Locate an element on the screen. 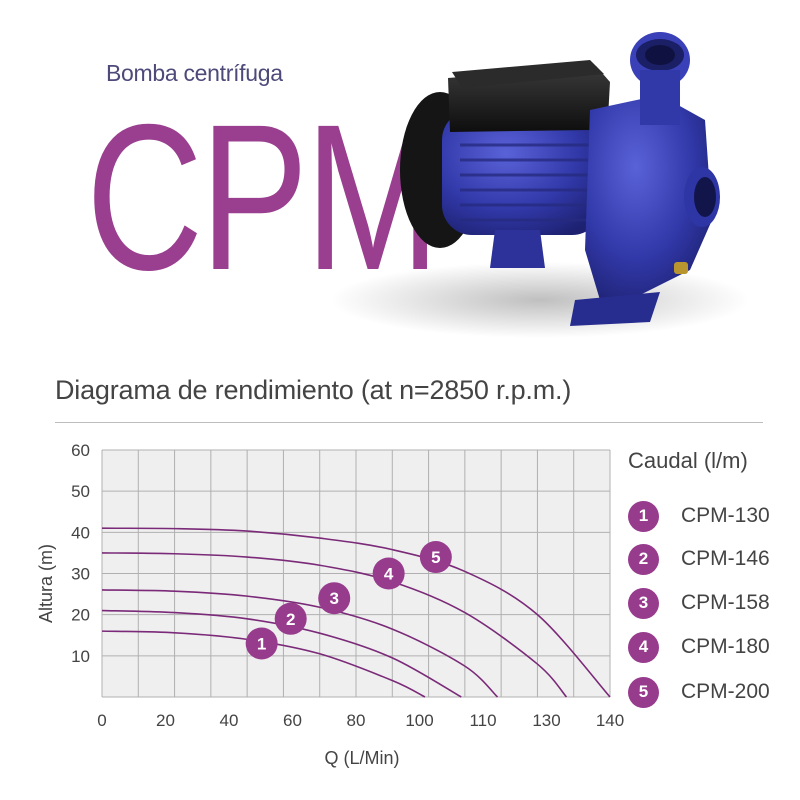  y-tick-label: 60 is located at coordinates (80, 450).